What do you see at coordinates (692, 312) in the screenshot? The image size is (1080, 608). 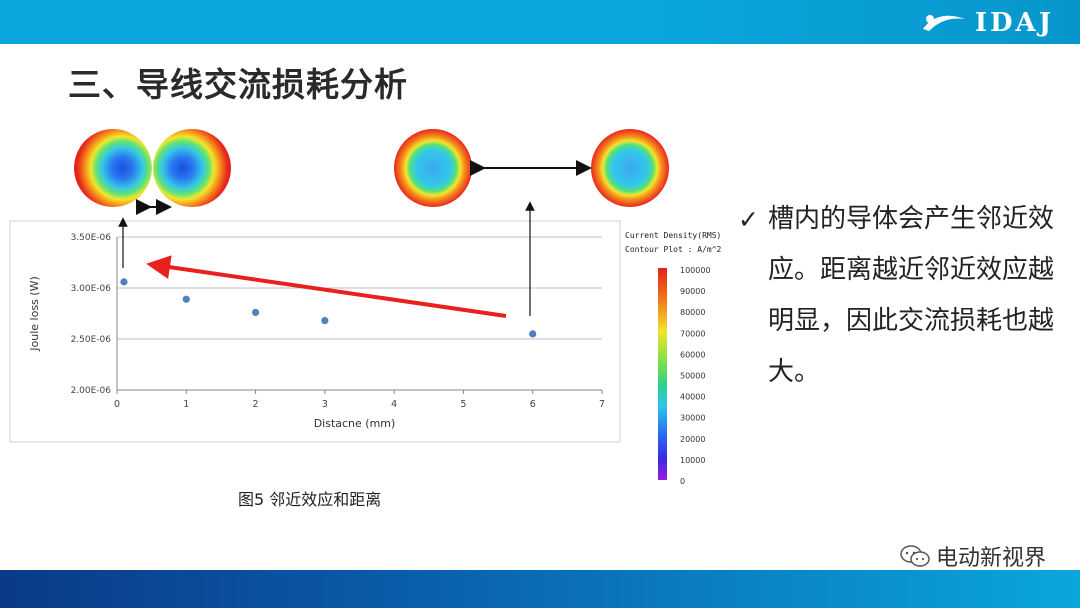 I see `colorbar-tick-label: 80000` at bounding box center [692, 312].